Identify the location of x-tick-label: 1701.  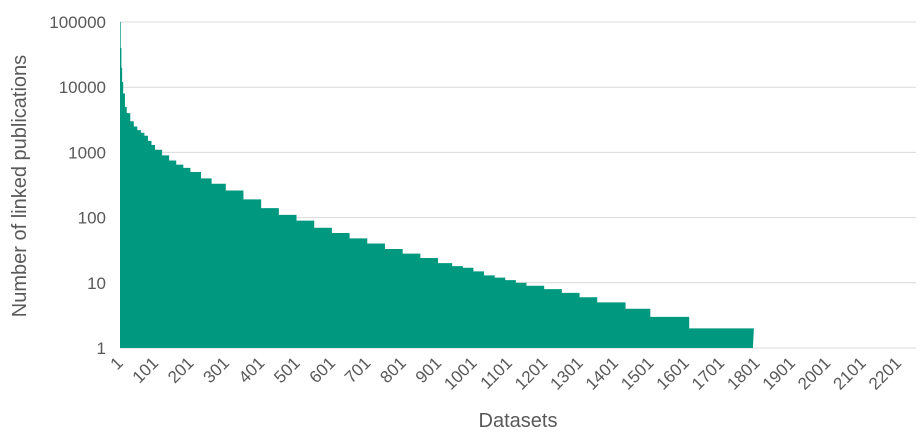
(708, 373).